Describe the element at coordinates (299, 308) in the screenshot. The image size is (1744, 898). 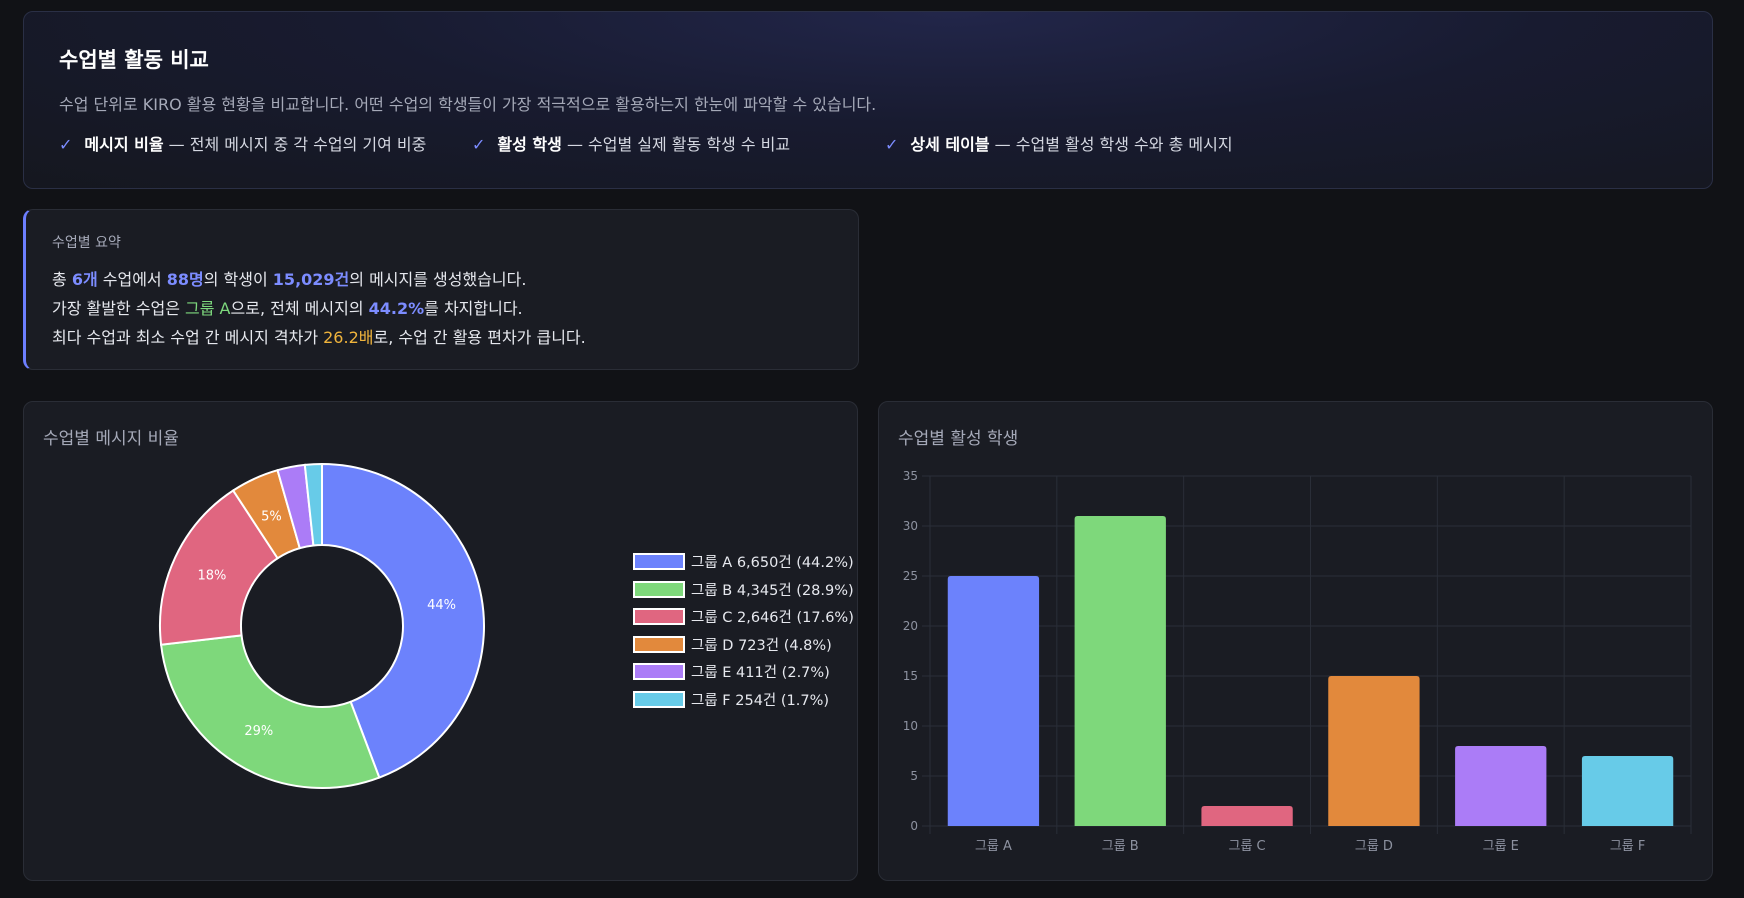
I see `summary-text: 으로, 전체 메시지의` at that location.